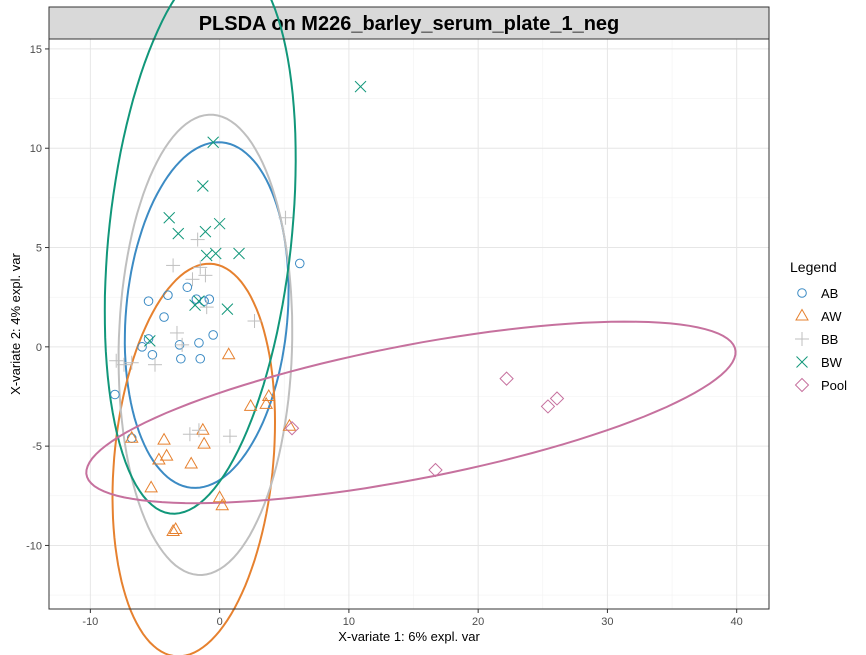  I want to click on x-axis-title: X-variate 1: 6% expl. var, so click(409, 636).